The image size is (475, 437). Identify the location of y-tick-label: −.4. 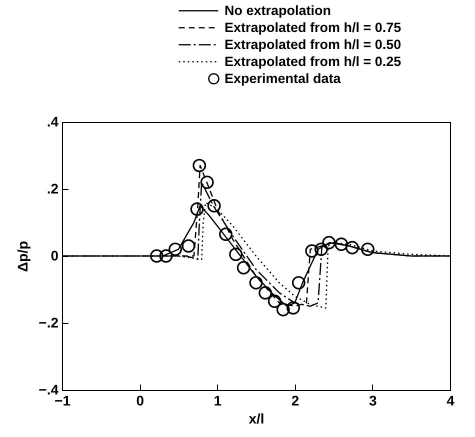
(48, 390).